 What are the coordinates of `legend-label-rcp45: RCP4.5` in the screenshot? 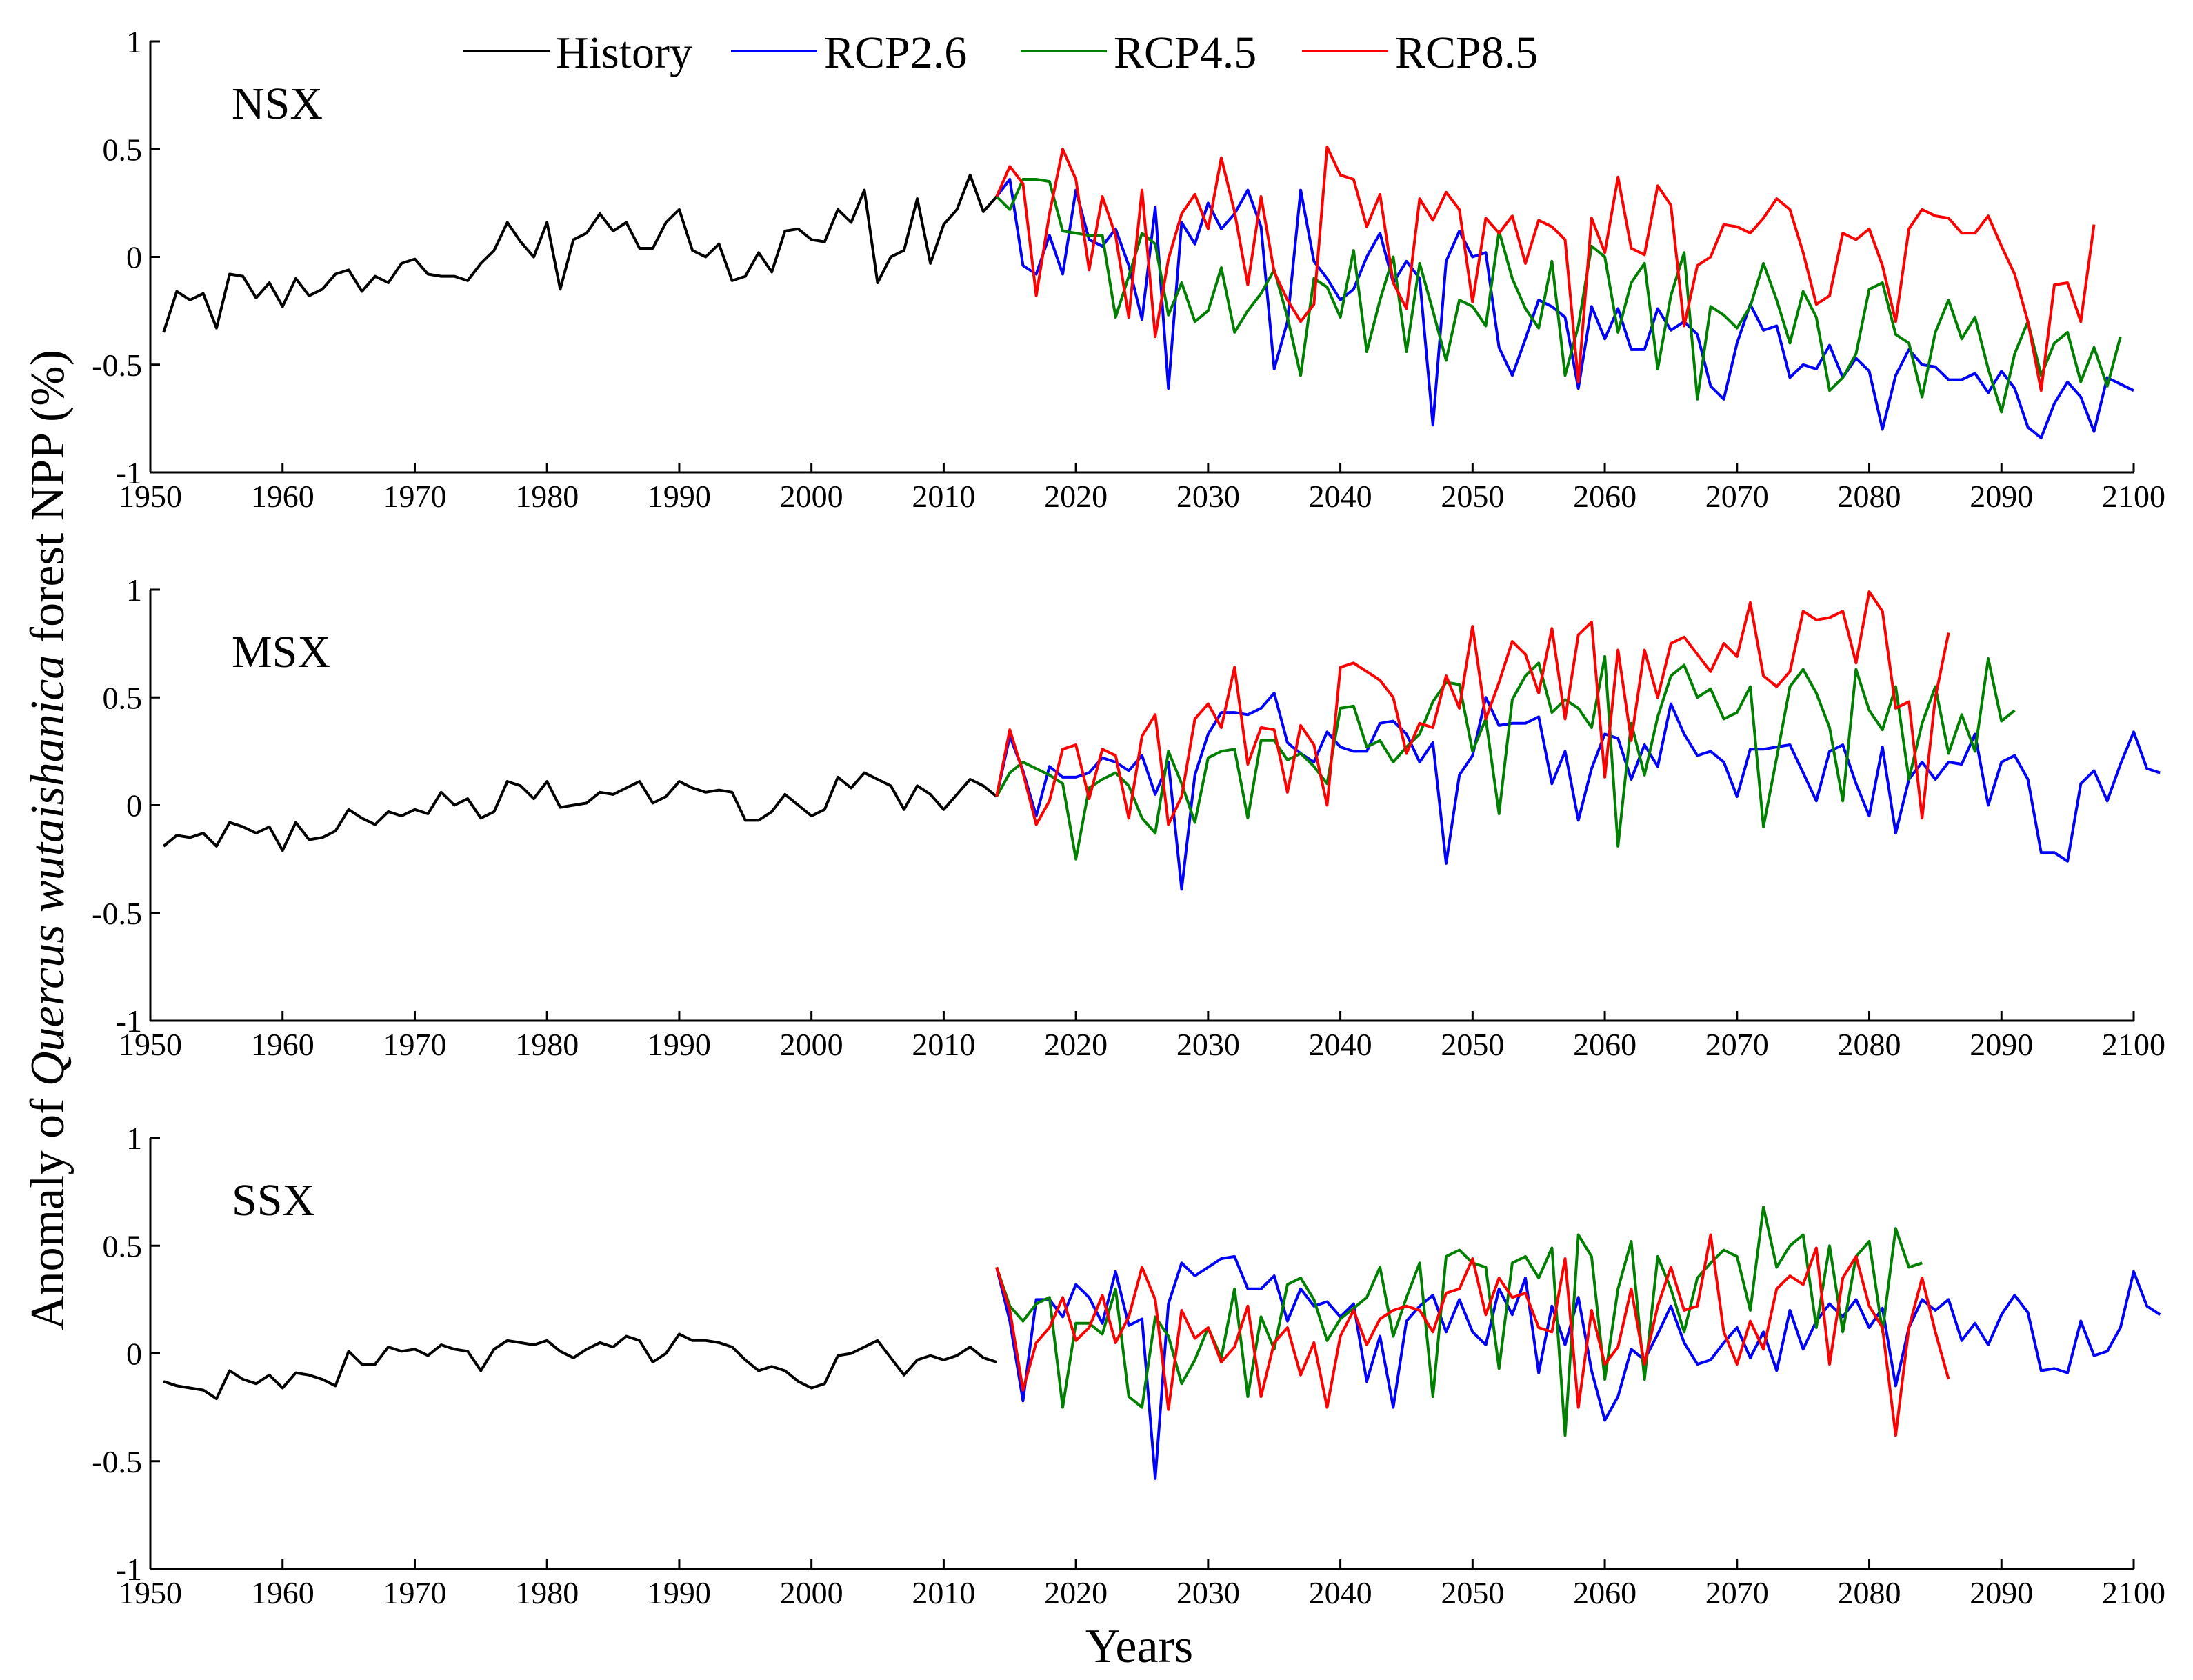 It's located at (1185, 53).